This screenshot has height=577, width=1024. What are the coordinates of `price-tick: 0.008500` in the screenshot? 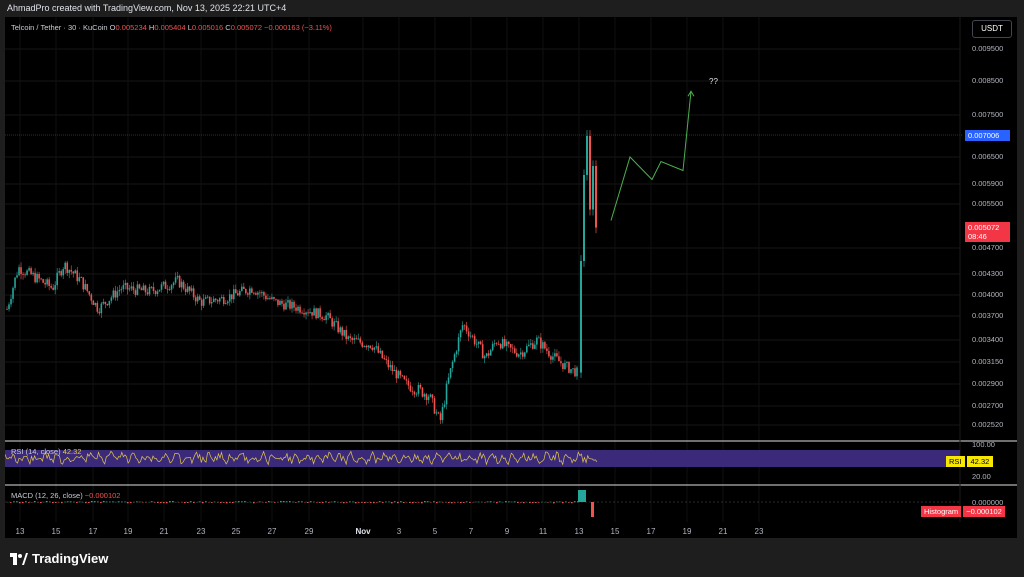 It's located at (988, 80).